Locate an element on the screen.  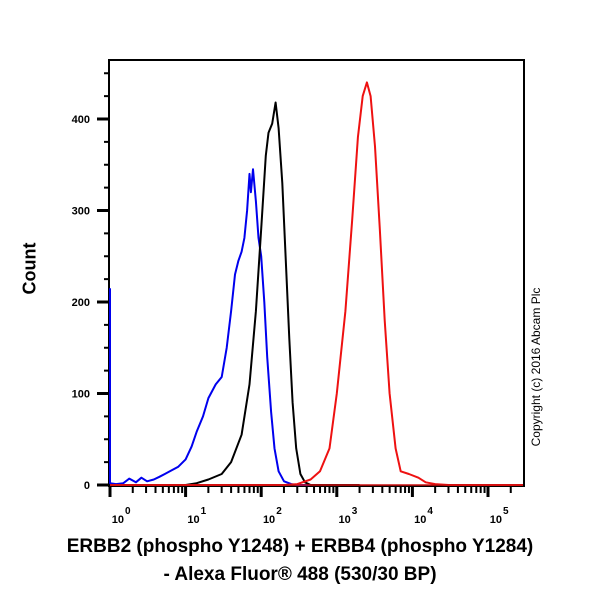
x-tick-label: 10³ is located at coordinates (348, 516).